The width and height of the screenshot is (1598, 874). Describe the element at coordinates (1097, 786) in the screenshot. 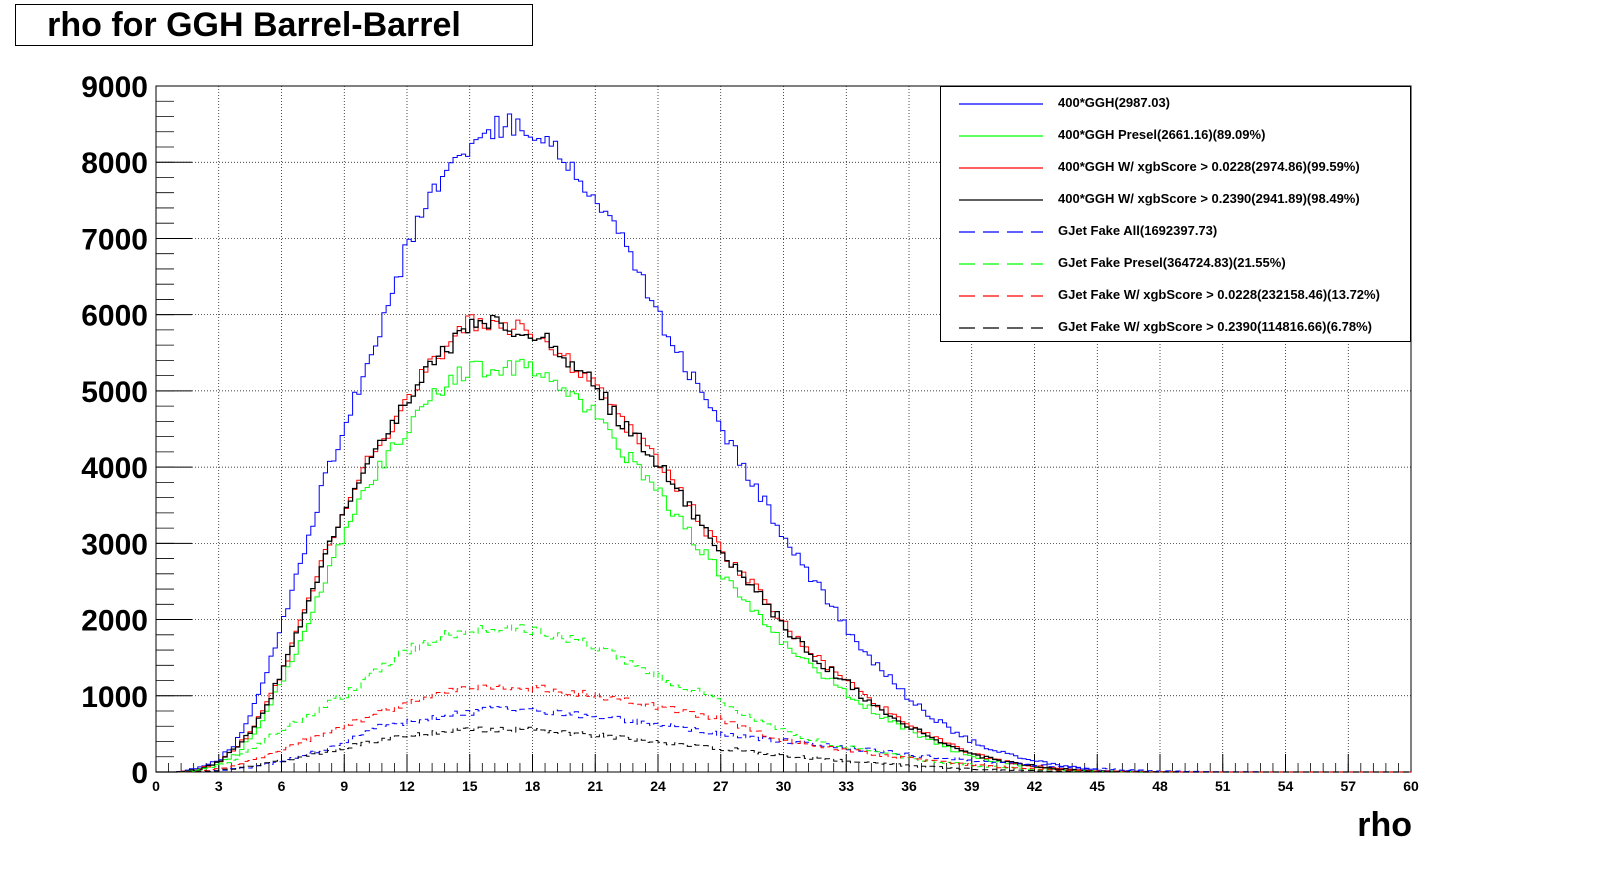

I see `x-tick-label: 45` at that location.